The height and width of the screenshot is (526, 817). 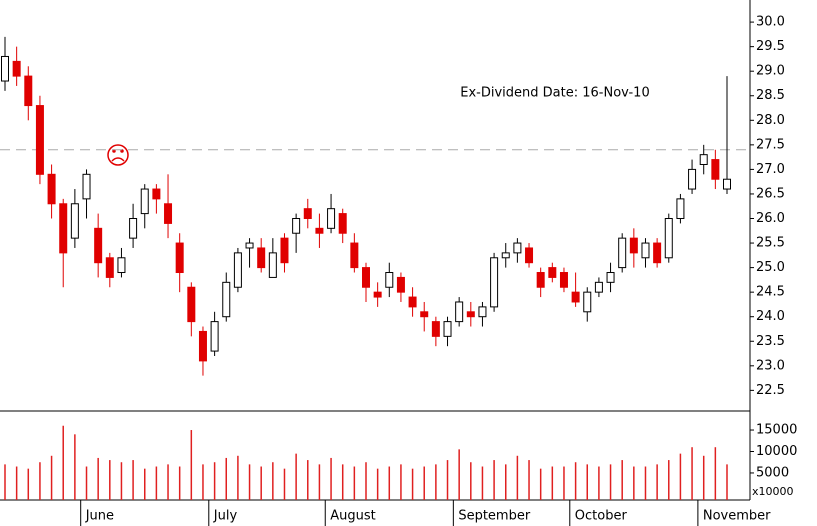 I want to click on y-tick-label: 23.0, so click(x=770, y=365).